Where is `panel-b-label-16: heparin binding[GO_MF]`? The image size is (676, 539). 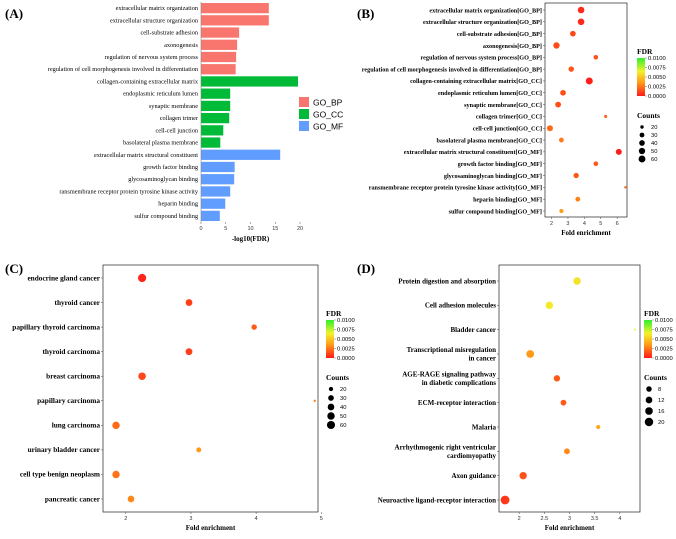 panel-b-label-16: heparin binding[GO_MF] is located at coordinates (507, 199).